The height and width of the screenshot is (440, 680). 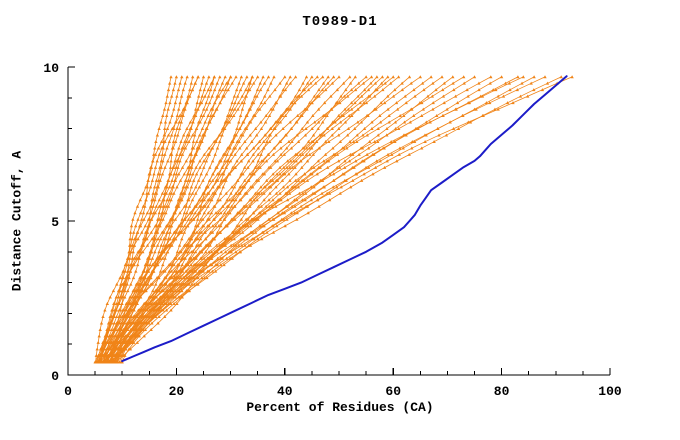 What do you see at coordinates (610, 391) in the screenshot?
I see `x-tick-label: 100` at bounding box center [610, 391].